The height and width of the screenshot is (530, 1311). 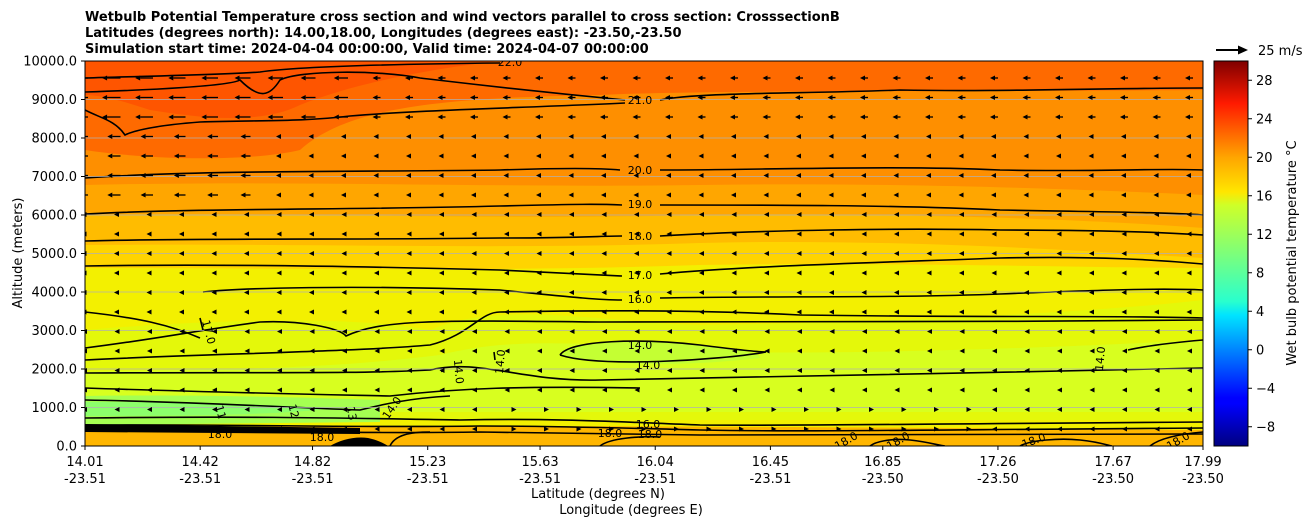 I want to click on quiver-key-arrowhead, so click(x=1243, y=50).